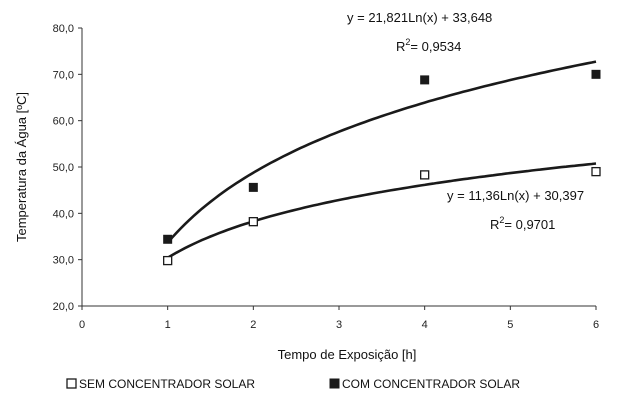 The width and height of the screenshot is (622, 403). Describe the element at coordinates (425, 325) in the screenshot. I see `x-tick-label: 4` at that location.